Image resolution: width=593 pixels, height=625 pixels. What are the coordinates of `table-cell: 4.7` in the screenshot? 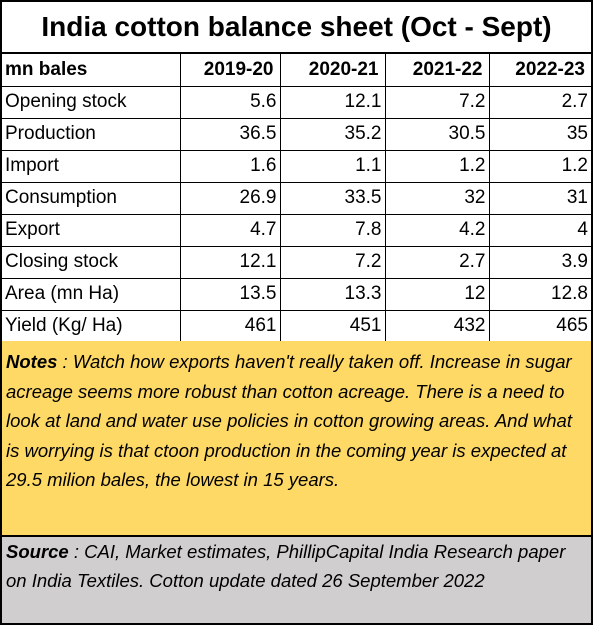 It's located at (230, 230).